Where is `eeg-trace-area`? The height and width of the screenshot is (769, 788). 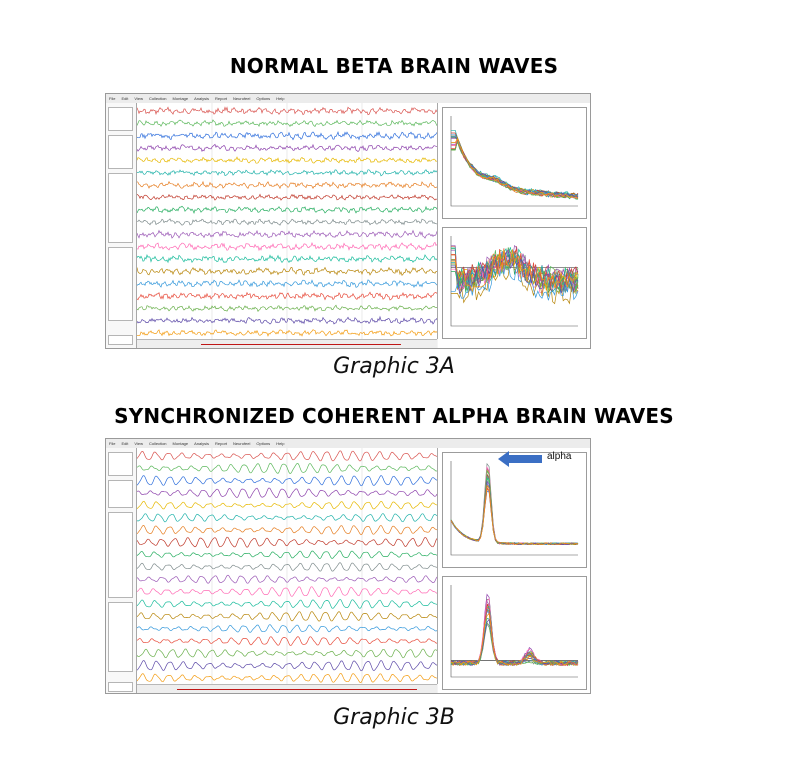 eeg-trace-area is located at coordinates (287, 566).